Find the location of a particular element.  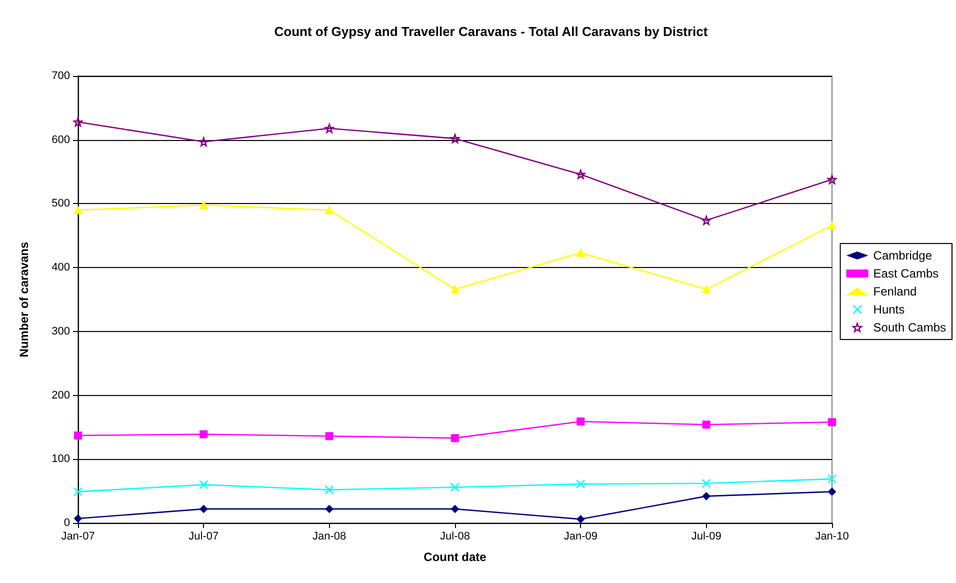

y-tick-label: 0 is located at coordinates (67, 523).